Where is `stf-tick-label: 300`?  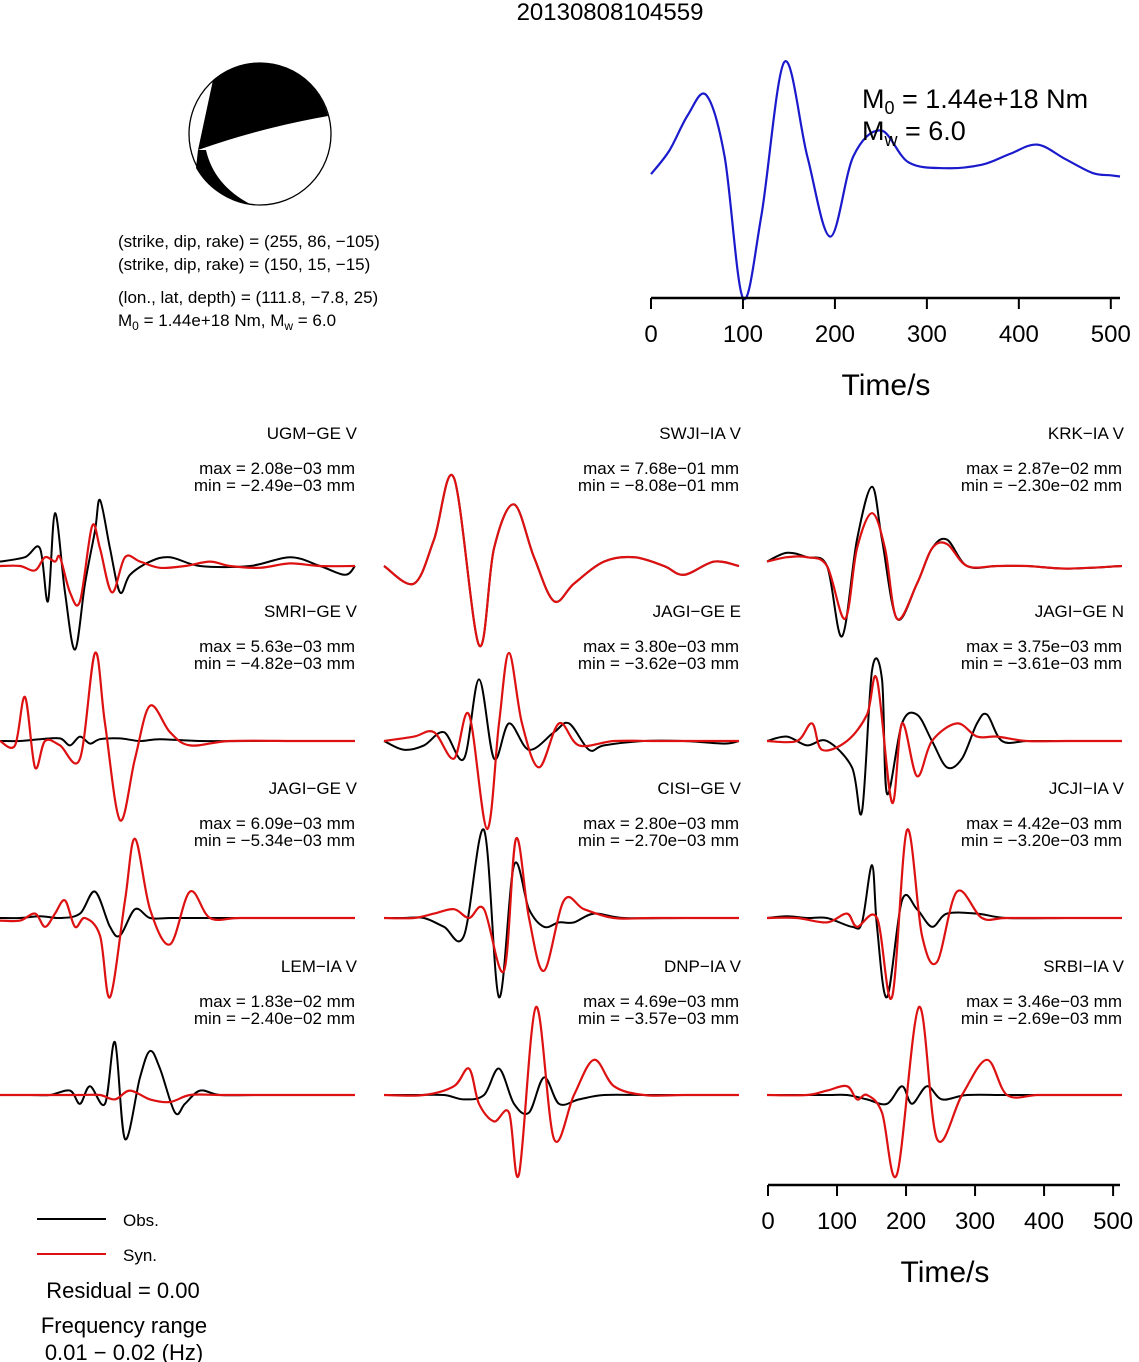
stf-tick-label: 300 is located at coordinates (927, 334).